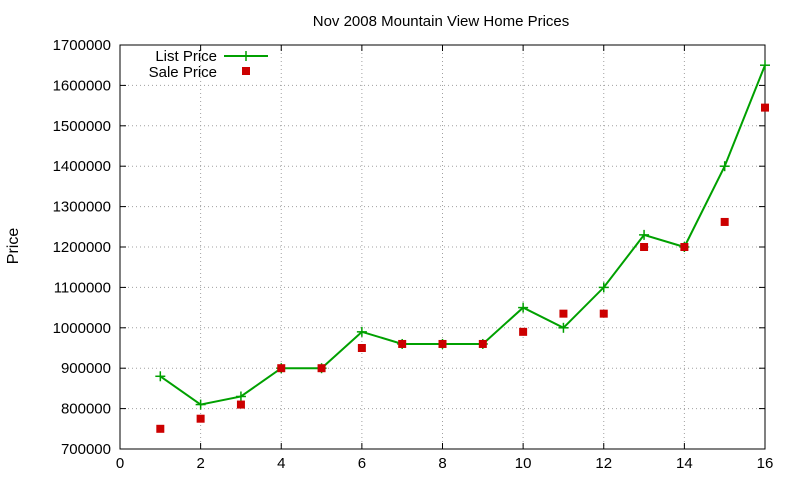  I want to click on y-tick-label: 1200000, so click(82, 247).